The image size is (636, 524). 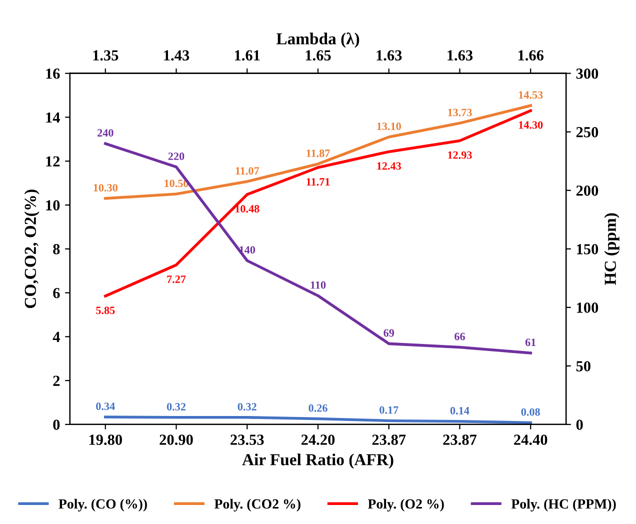 What do you see at coordinates (105, 406) in the screenshot?
I see `data-label: 0.34` at bounding box center [105, 406].